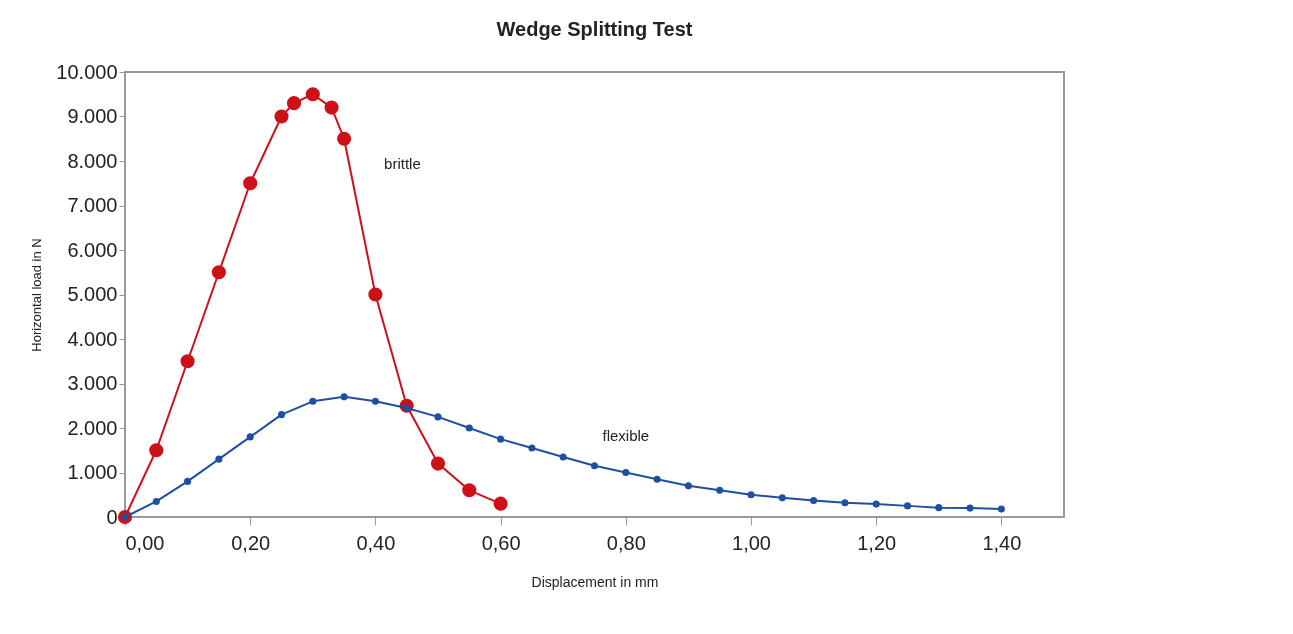 Image resolution: width=1293 pixels, height=634 pixels. Describe the element at coordinates (92, 249) in the screenshot. I see `y-tick-label: 6.000` at that location.